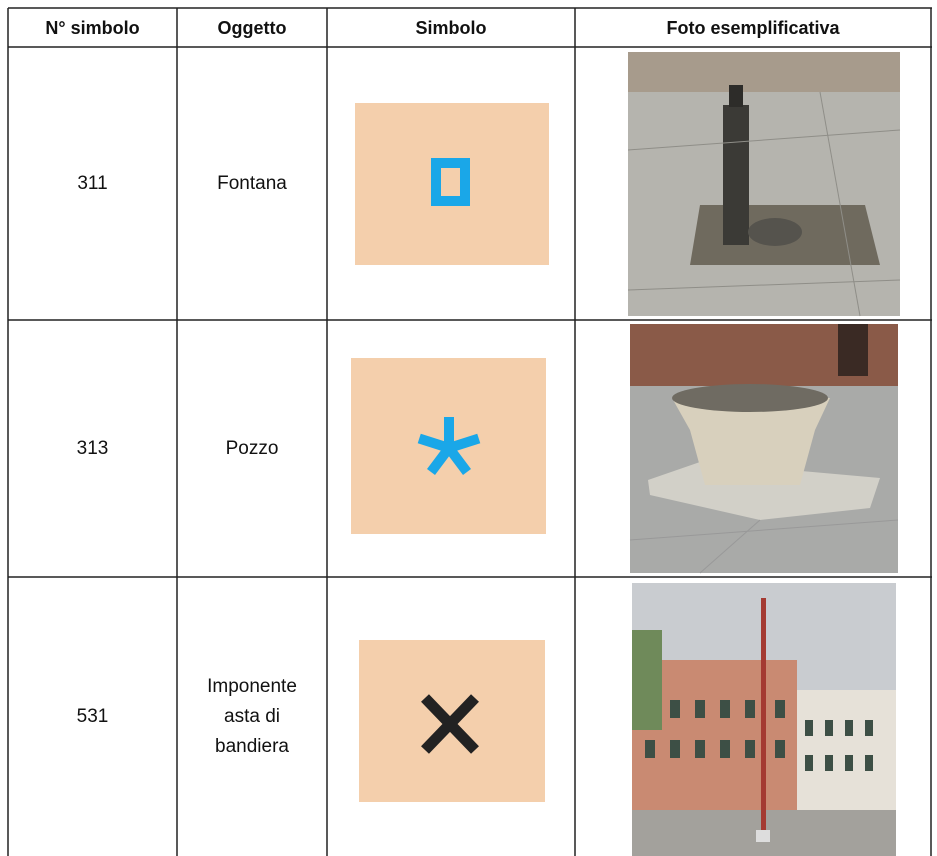 Image resolution: width=937 pixels, height=856 pixels. Describe the element at coordinates (92, 716) in the screenshot. I see `symbol-number: 531` at that location.